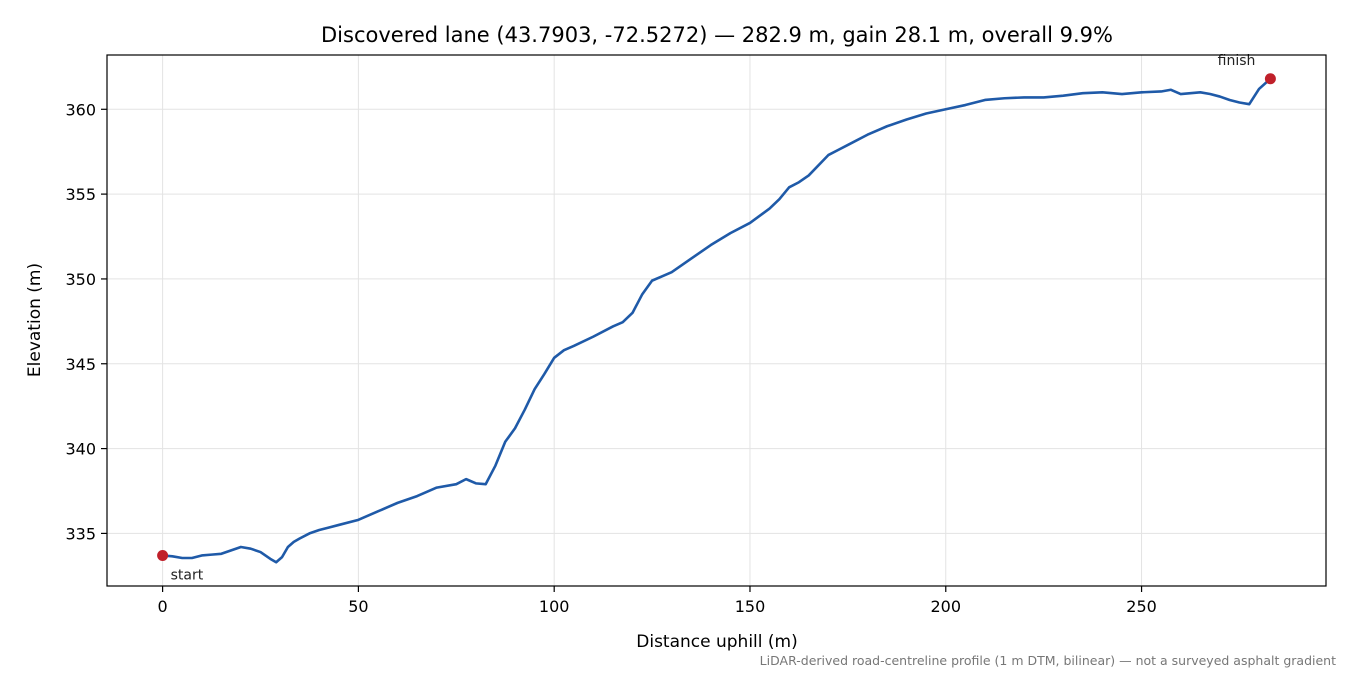 The width and height of the screenshot is (1350, 675). I want to click on y-tick-label: 355, so click(80, 194).